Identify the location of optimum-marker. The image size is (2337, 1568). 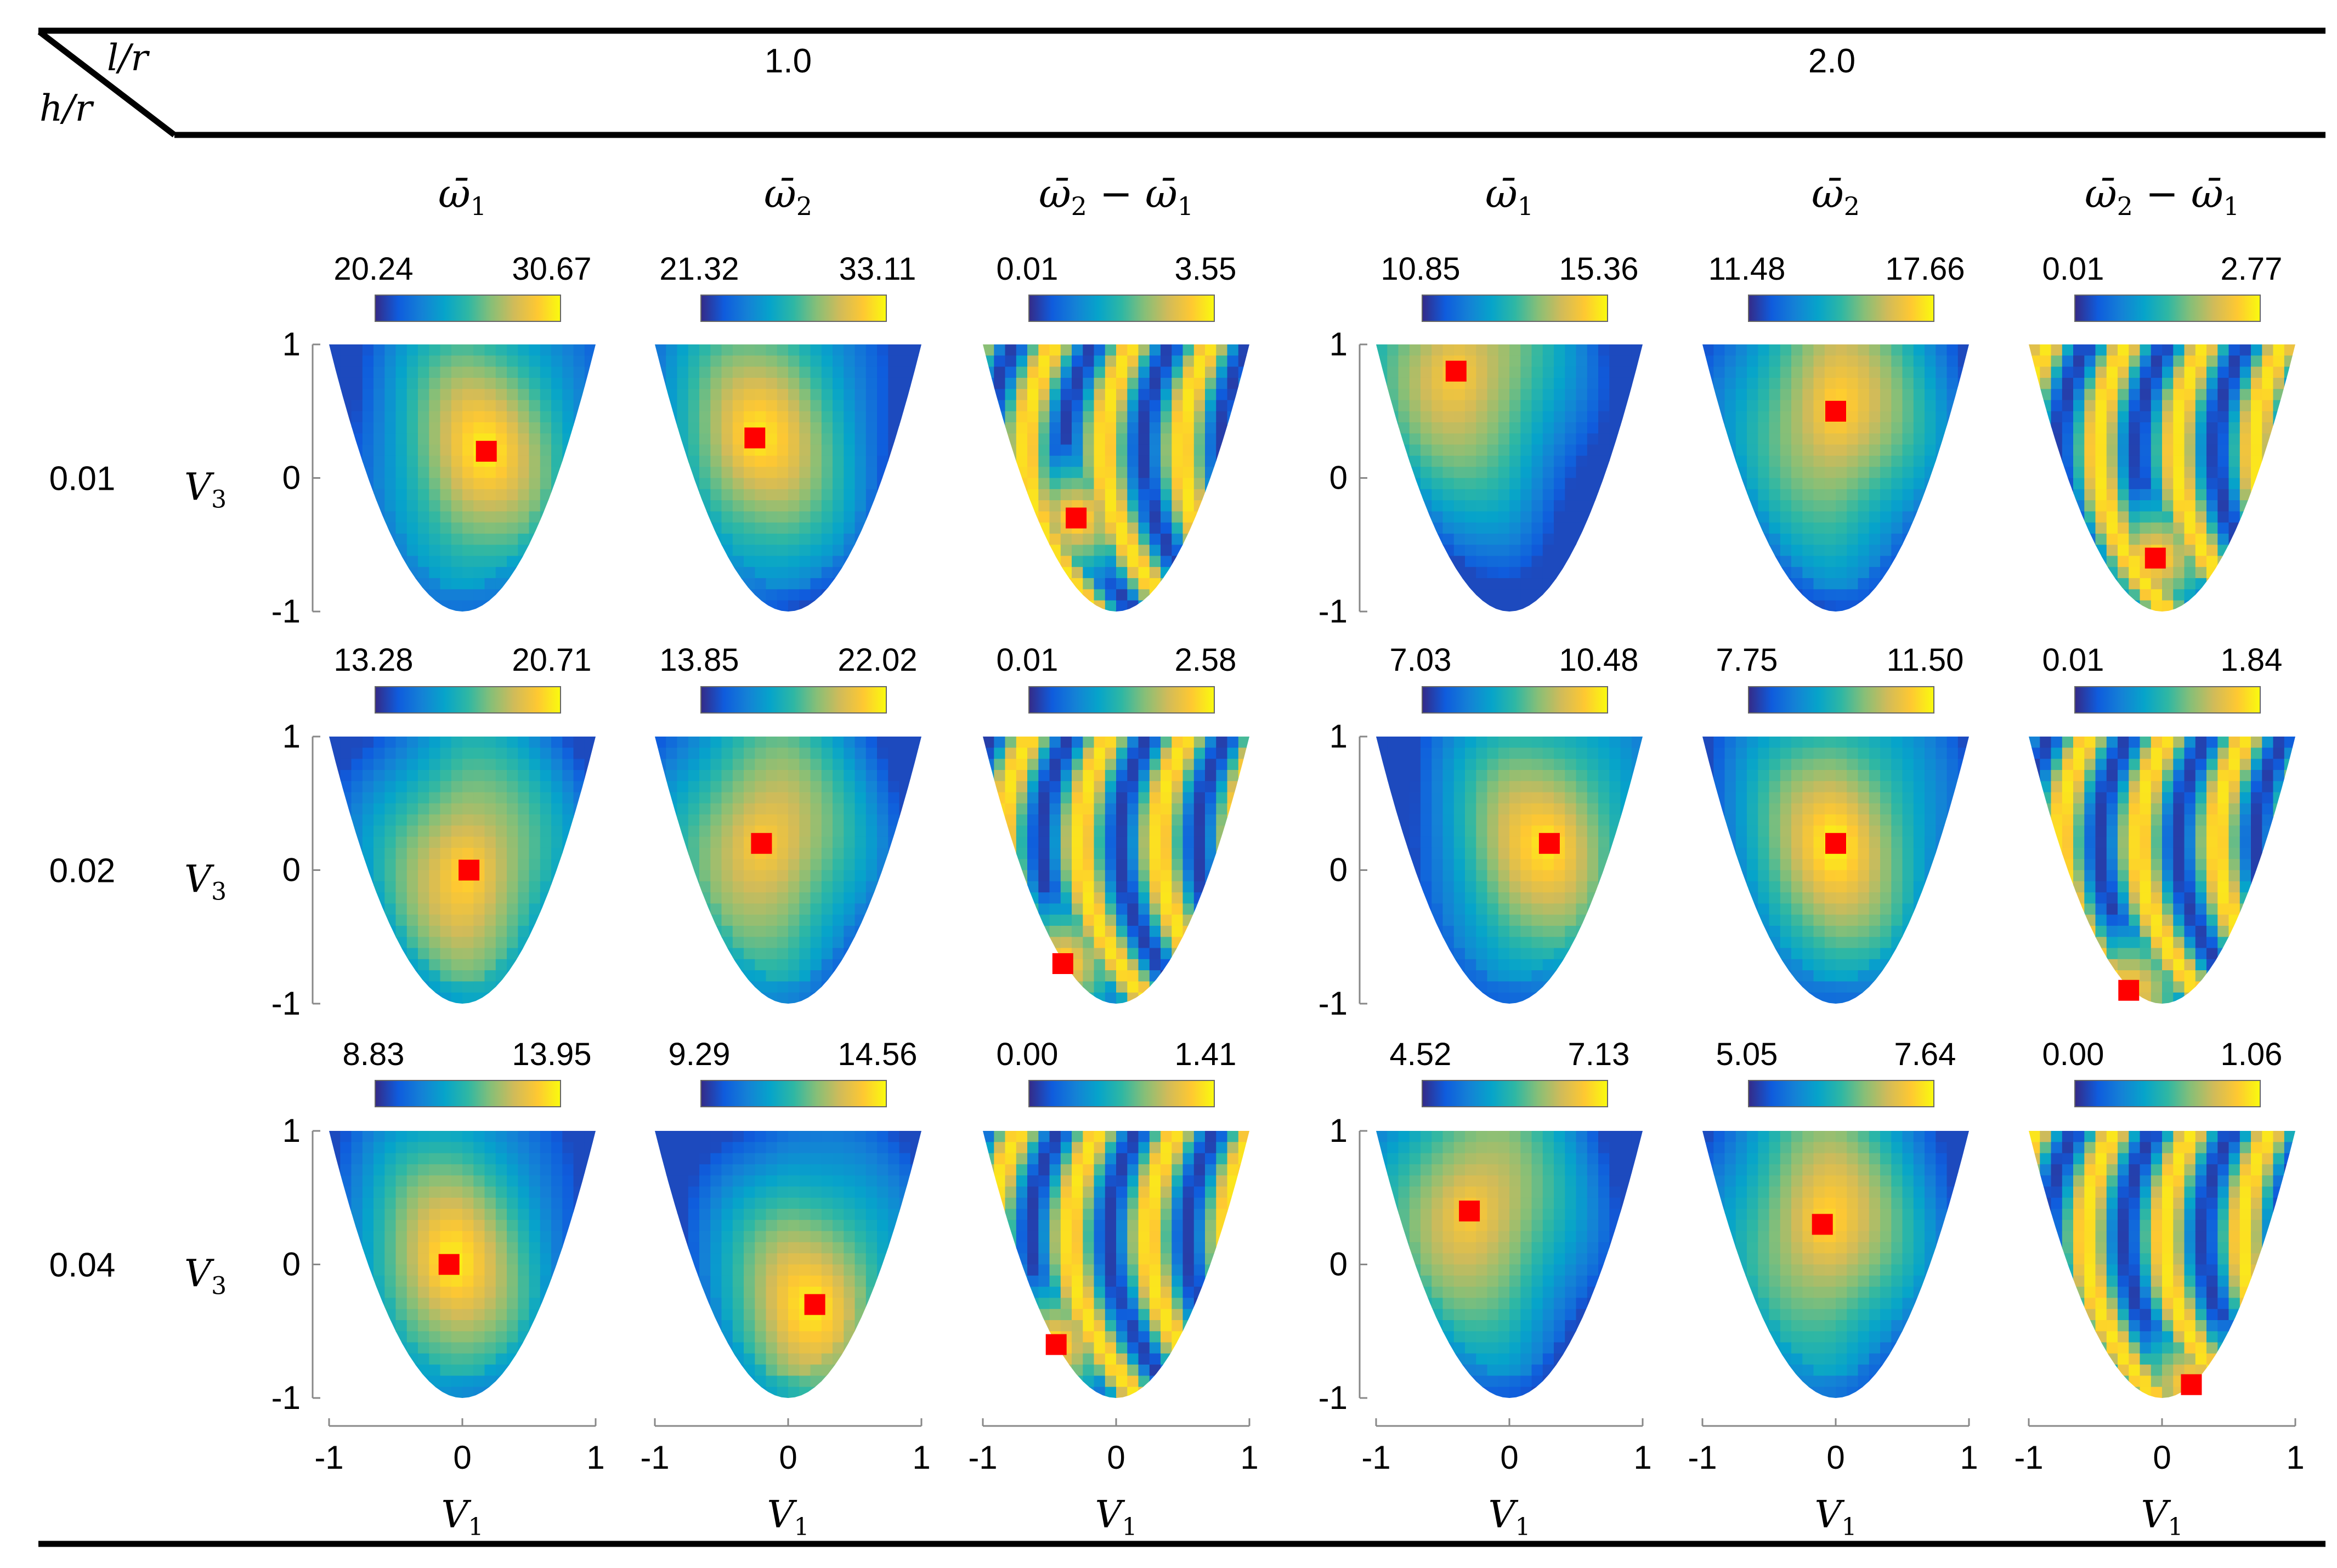
(1549, 843).